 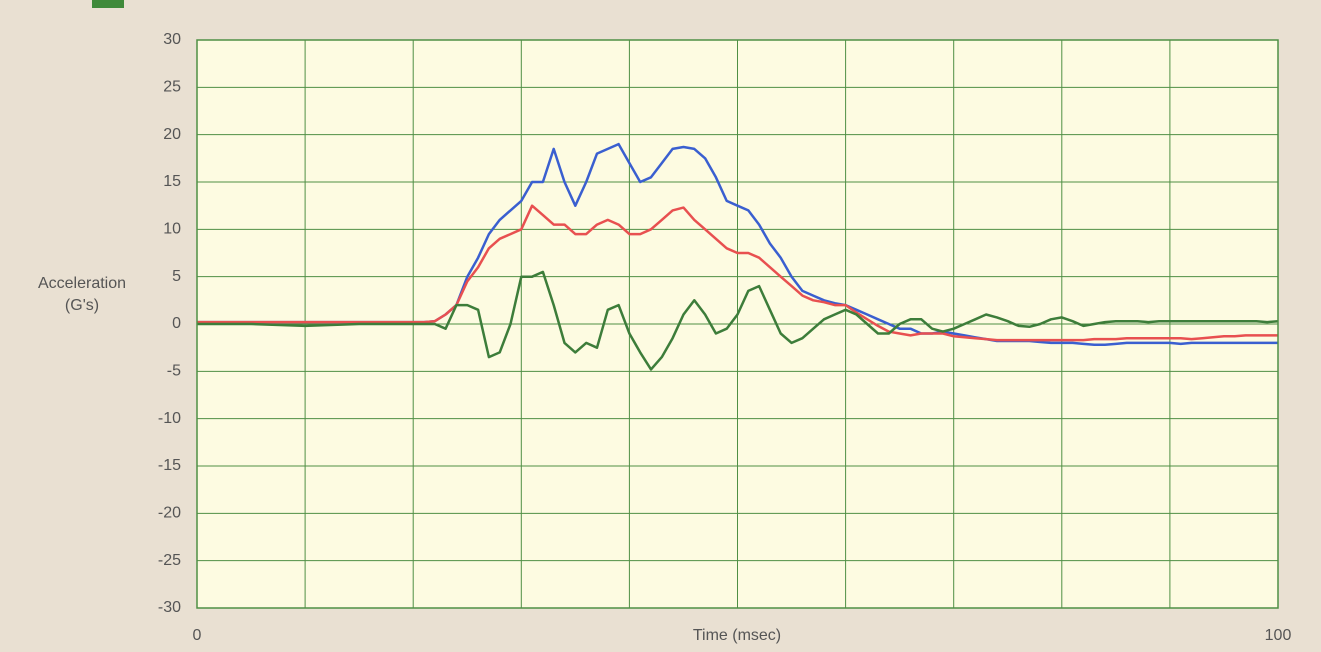 What do you see at coordinates (176, 323) in the screenshot?
I see `y-tick-label: 0` at bounding box center [176, 323].